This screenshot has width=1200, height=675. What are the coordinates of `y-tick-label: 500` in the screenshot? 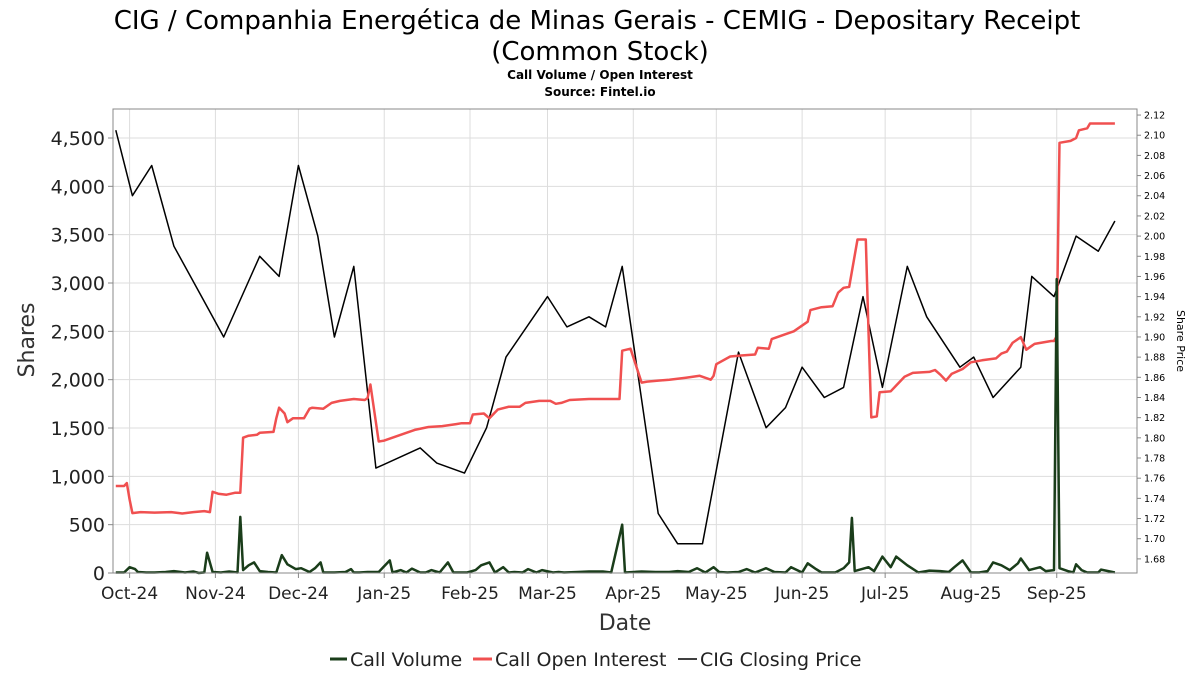 It's located at (87, 526).